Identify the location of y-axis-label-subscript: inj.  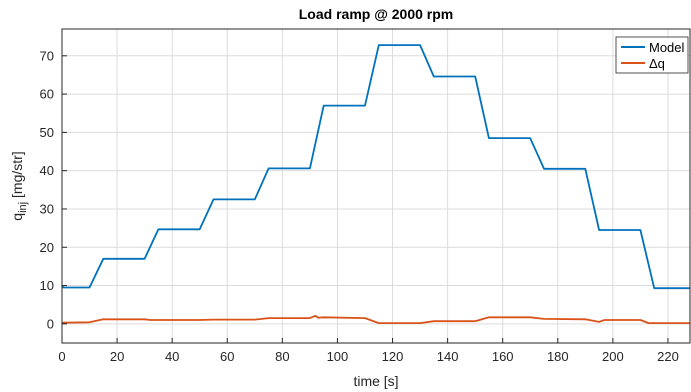
(23, 207).